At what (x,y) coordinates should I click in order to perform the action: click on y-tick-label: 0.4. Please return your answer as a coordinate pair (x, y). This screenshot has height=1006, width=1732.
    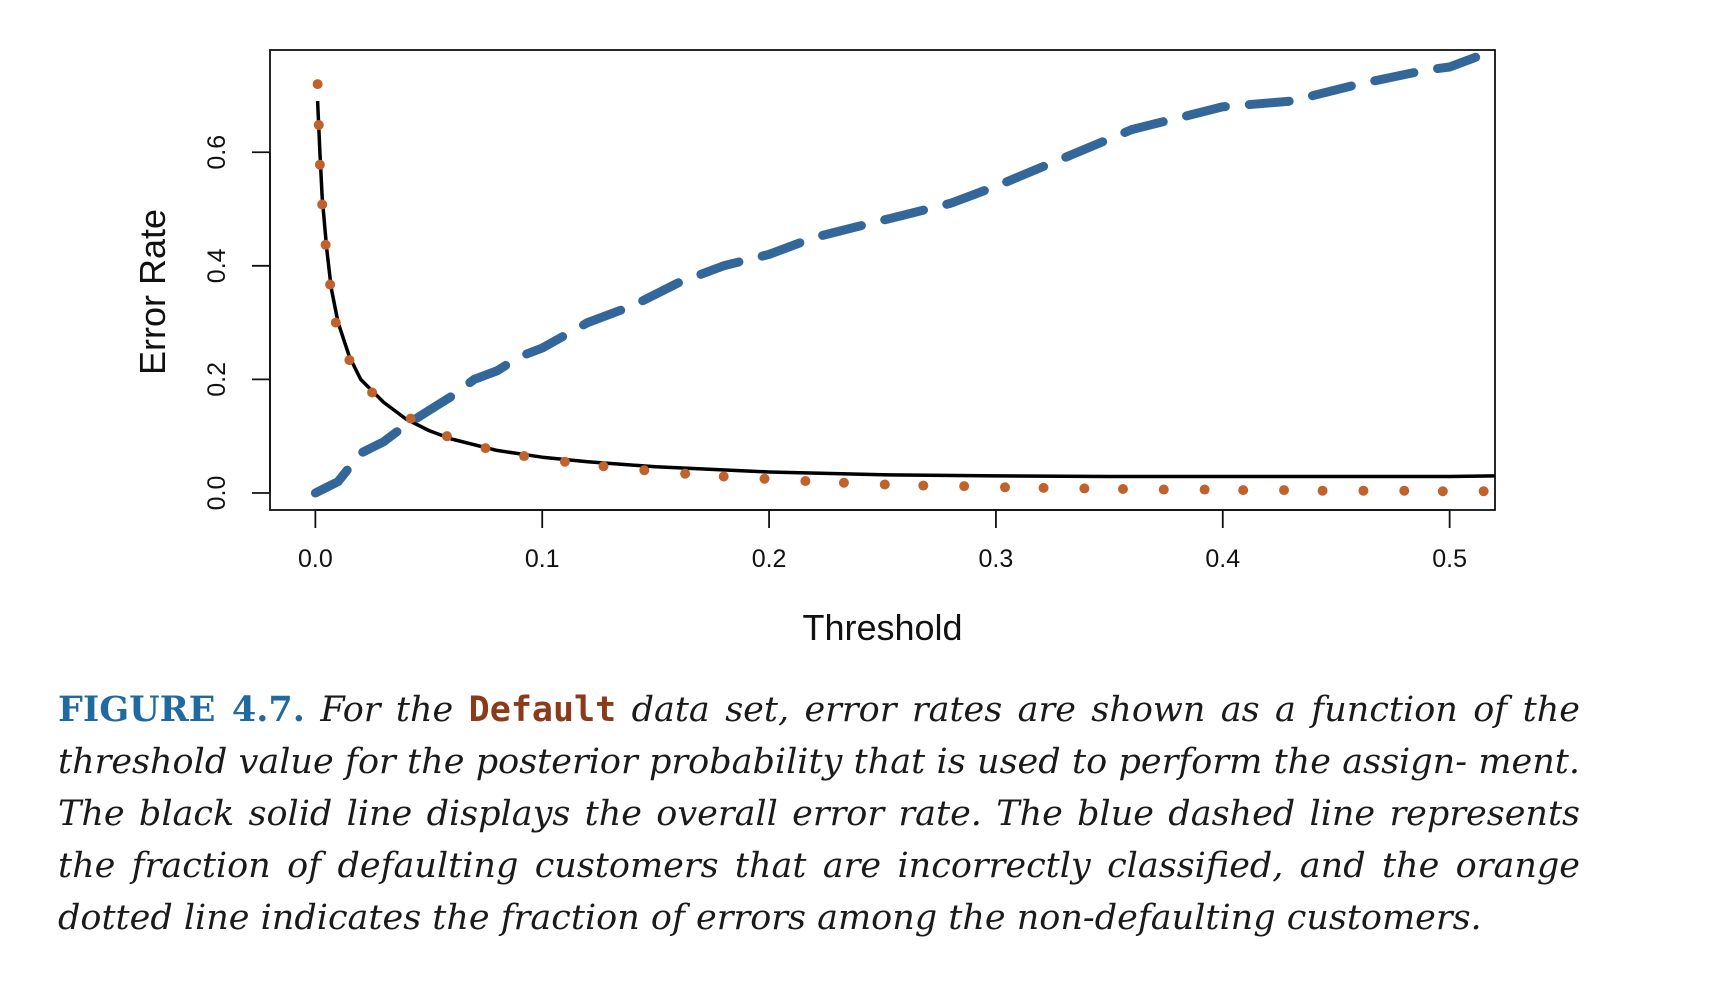
    Looking at the image, I should click on (217, 265).